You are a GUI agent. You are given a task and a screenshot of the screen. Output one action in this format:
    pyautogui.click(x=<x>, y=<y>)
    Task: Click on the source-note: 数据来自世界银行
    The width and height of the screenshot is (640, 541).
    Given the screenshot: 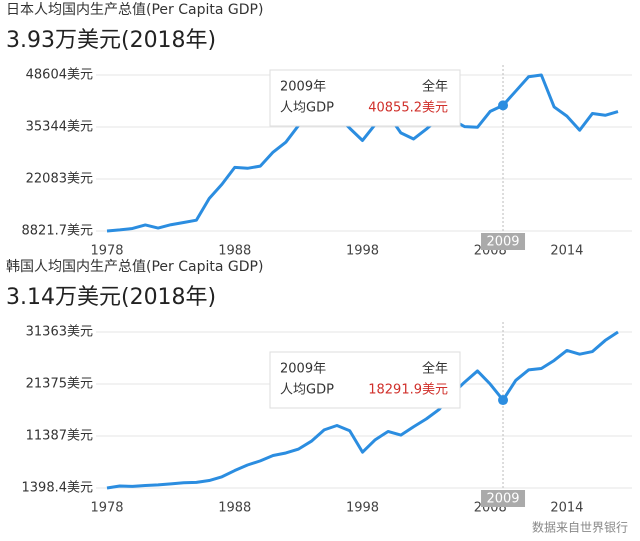 What is the action you would take?
    pyautogui.click(x=580, y=527)
    